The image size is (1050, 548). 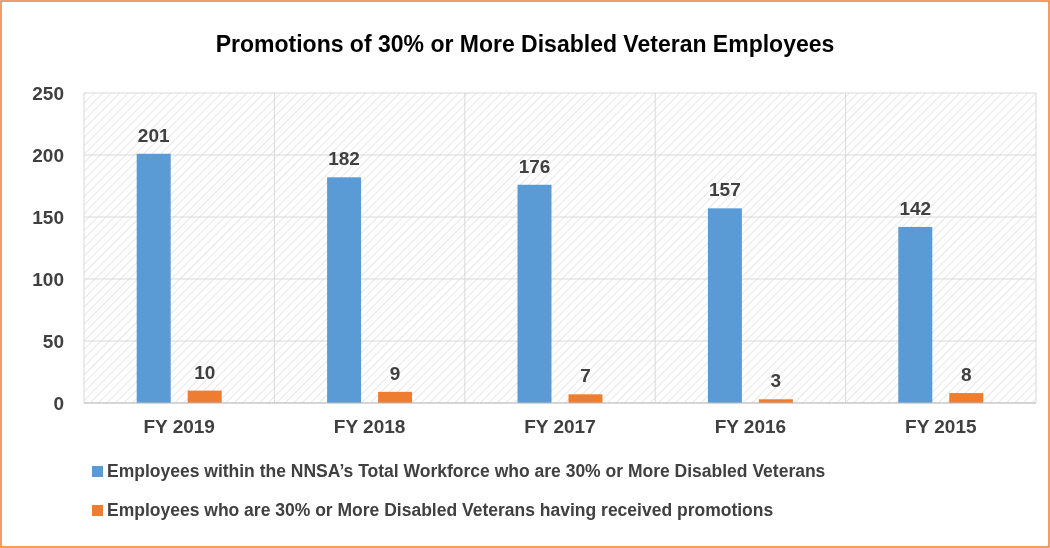 What do you see at coordinates (585, 376) in the screenshot?
I see `data-label: 7` at bounding box center [585, 376].